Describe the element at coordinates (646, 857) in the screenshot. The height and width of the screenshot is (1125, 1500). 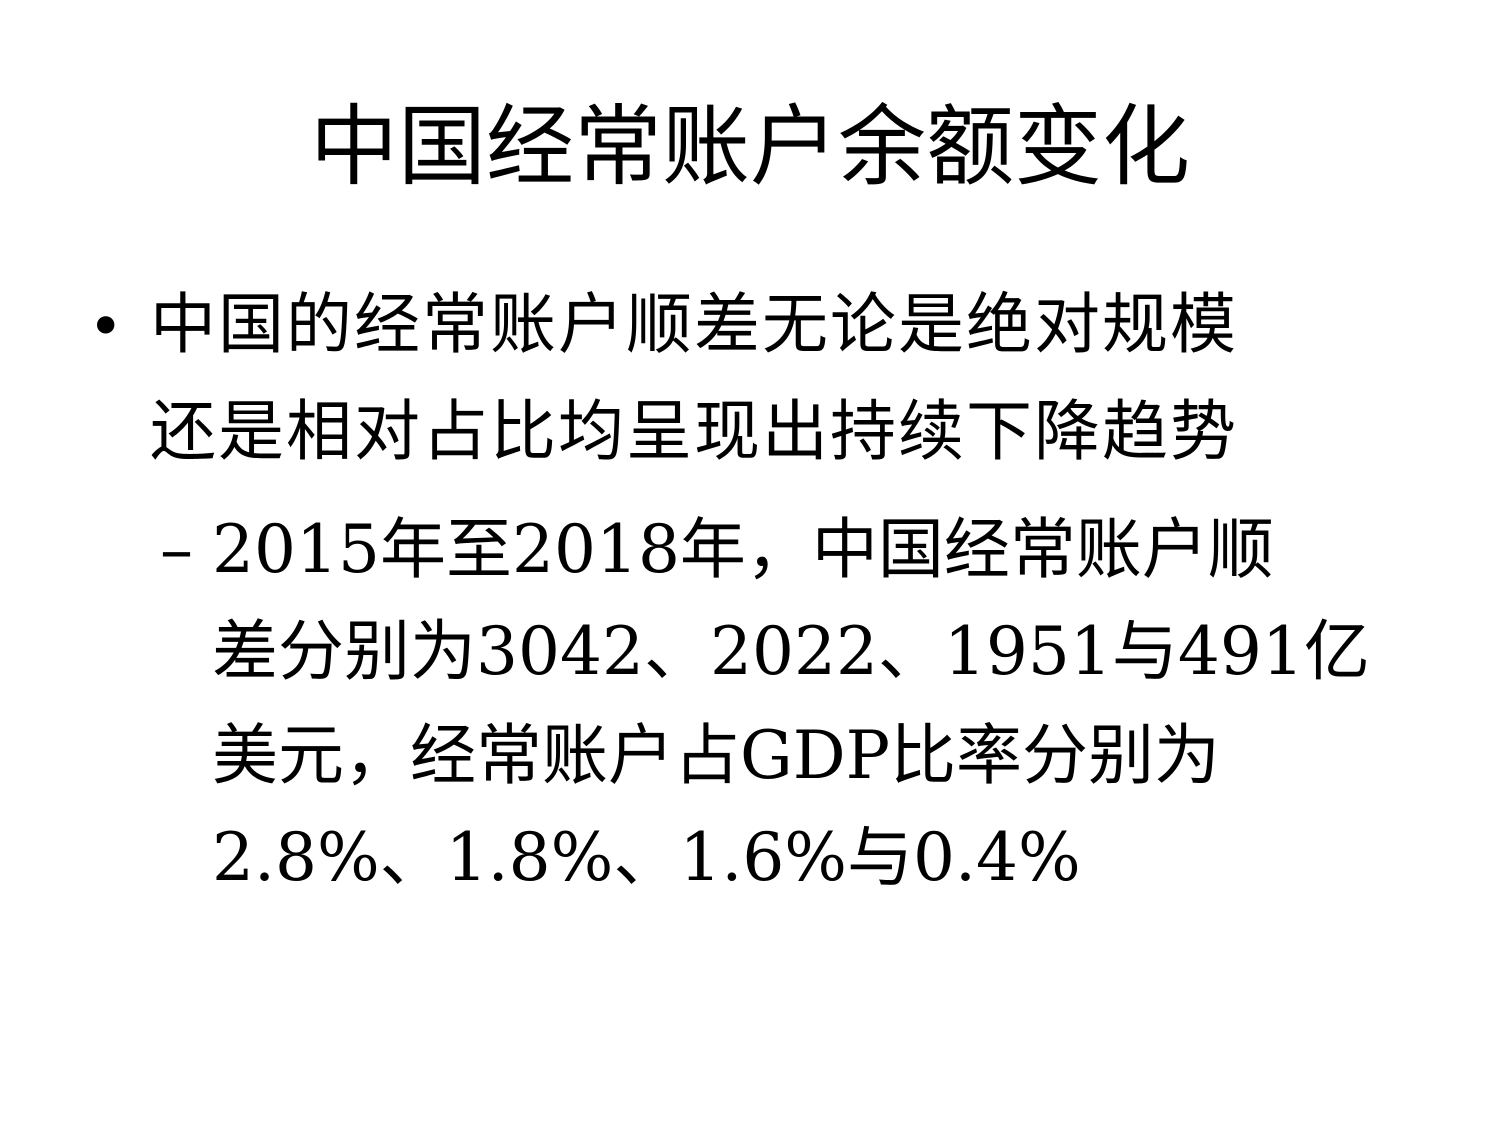
I see `sub-bullet-line-4: 2.8%、1.8%、1.6%与0.4%` at that location.